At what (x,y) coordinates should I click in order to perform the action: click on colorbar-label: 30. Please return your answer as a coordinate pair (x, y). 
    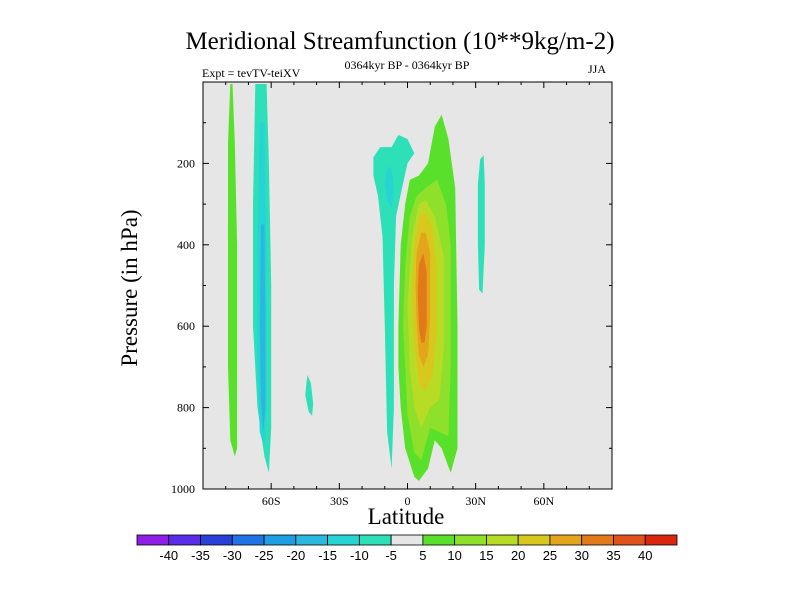
    Looking at the image, I should click on (581, 555).